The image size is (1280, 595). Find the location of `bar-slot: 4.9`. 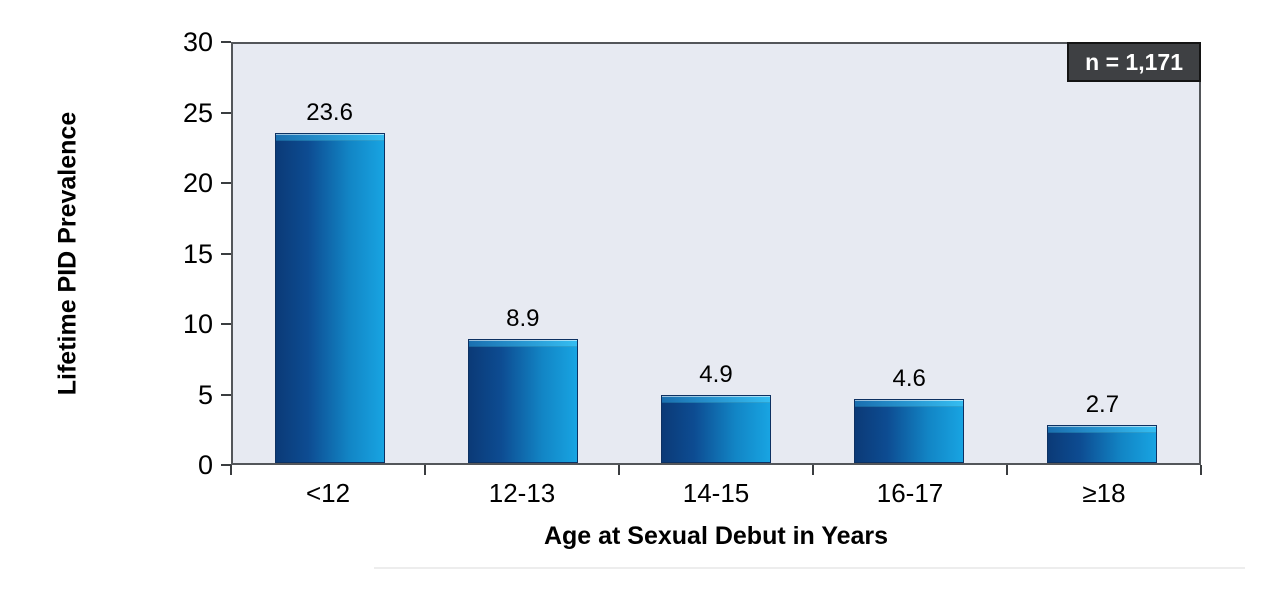

bar-slot: 4.9 is located at coordinates (715, 253).